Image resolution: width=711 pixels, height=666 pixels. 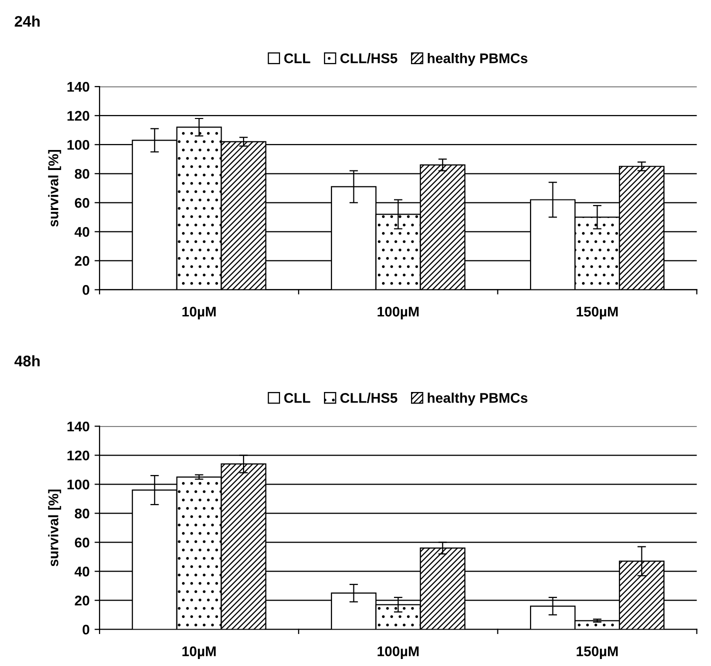 I want to click on chart-title: 24h, so click(x=27, y=21).